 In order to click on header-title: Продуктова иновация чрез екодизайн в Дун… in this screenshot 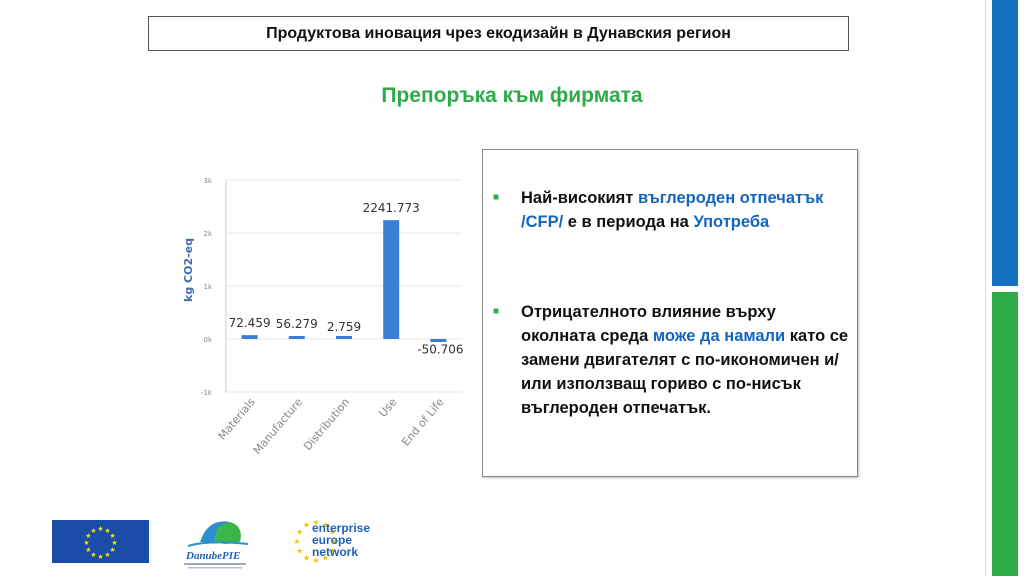, I will do `click(498, 33)`.